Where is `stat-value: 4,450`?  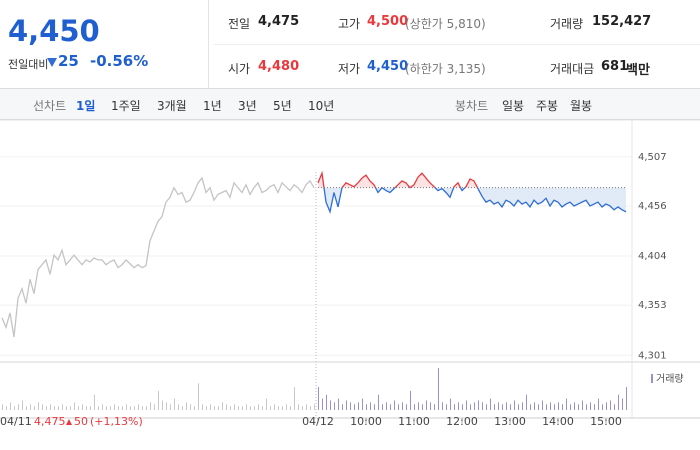
stat-value: 4,450 is located at coordinates (388, 66).